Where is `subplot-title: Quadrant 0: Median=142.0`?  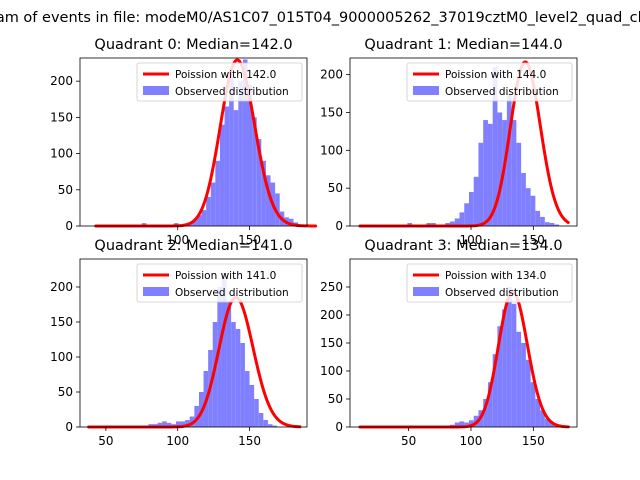
subplot-title: Quadrant 0: Median=142.0 is located at coordinates (193, 45).